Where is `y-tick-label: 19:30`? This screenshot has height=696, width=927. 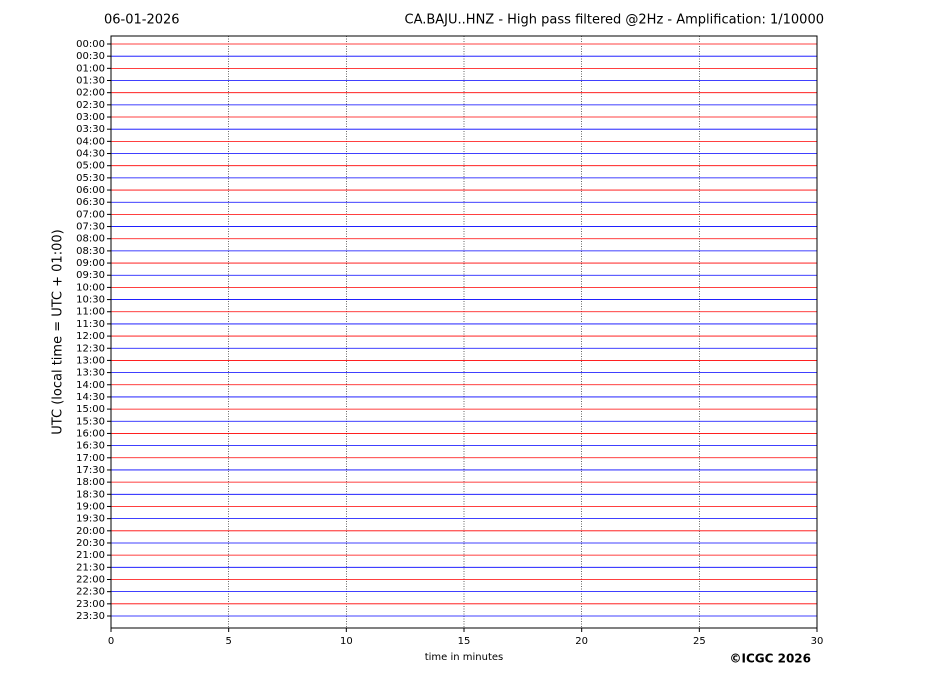 y-tick-label: 19:30 is located at coordinates (90, 519).